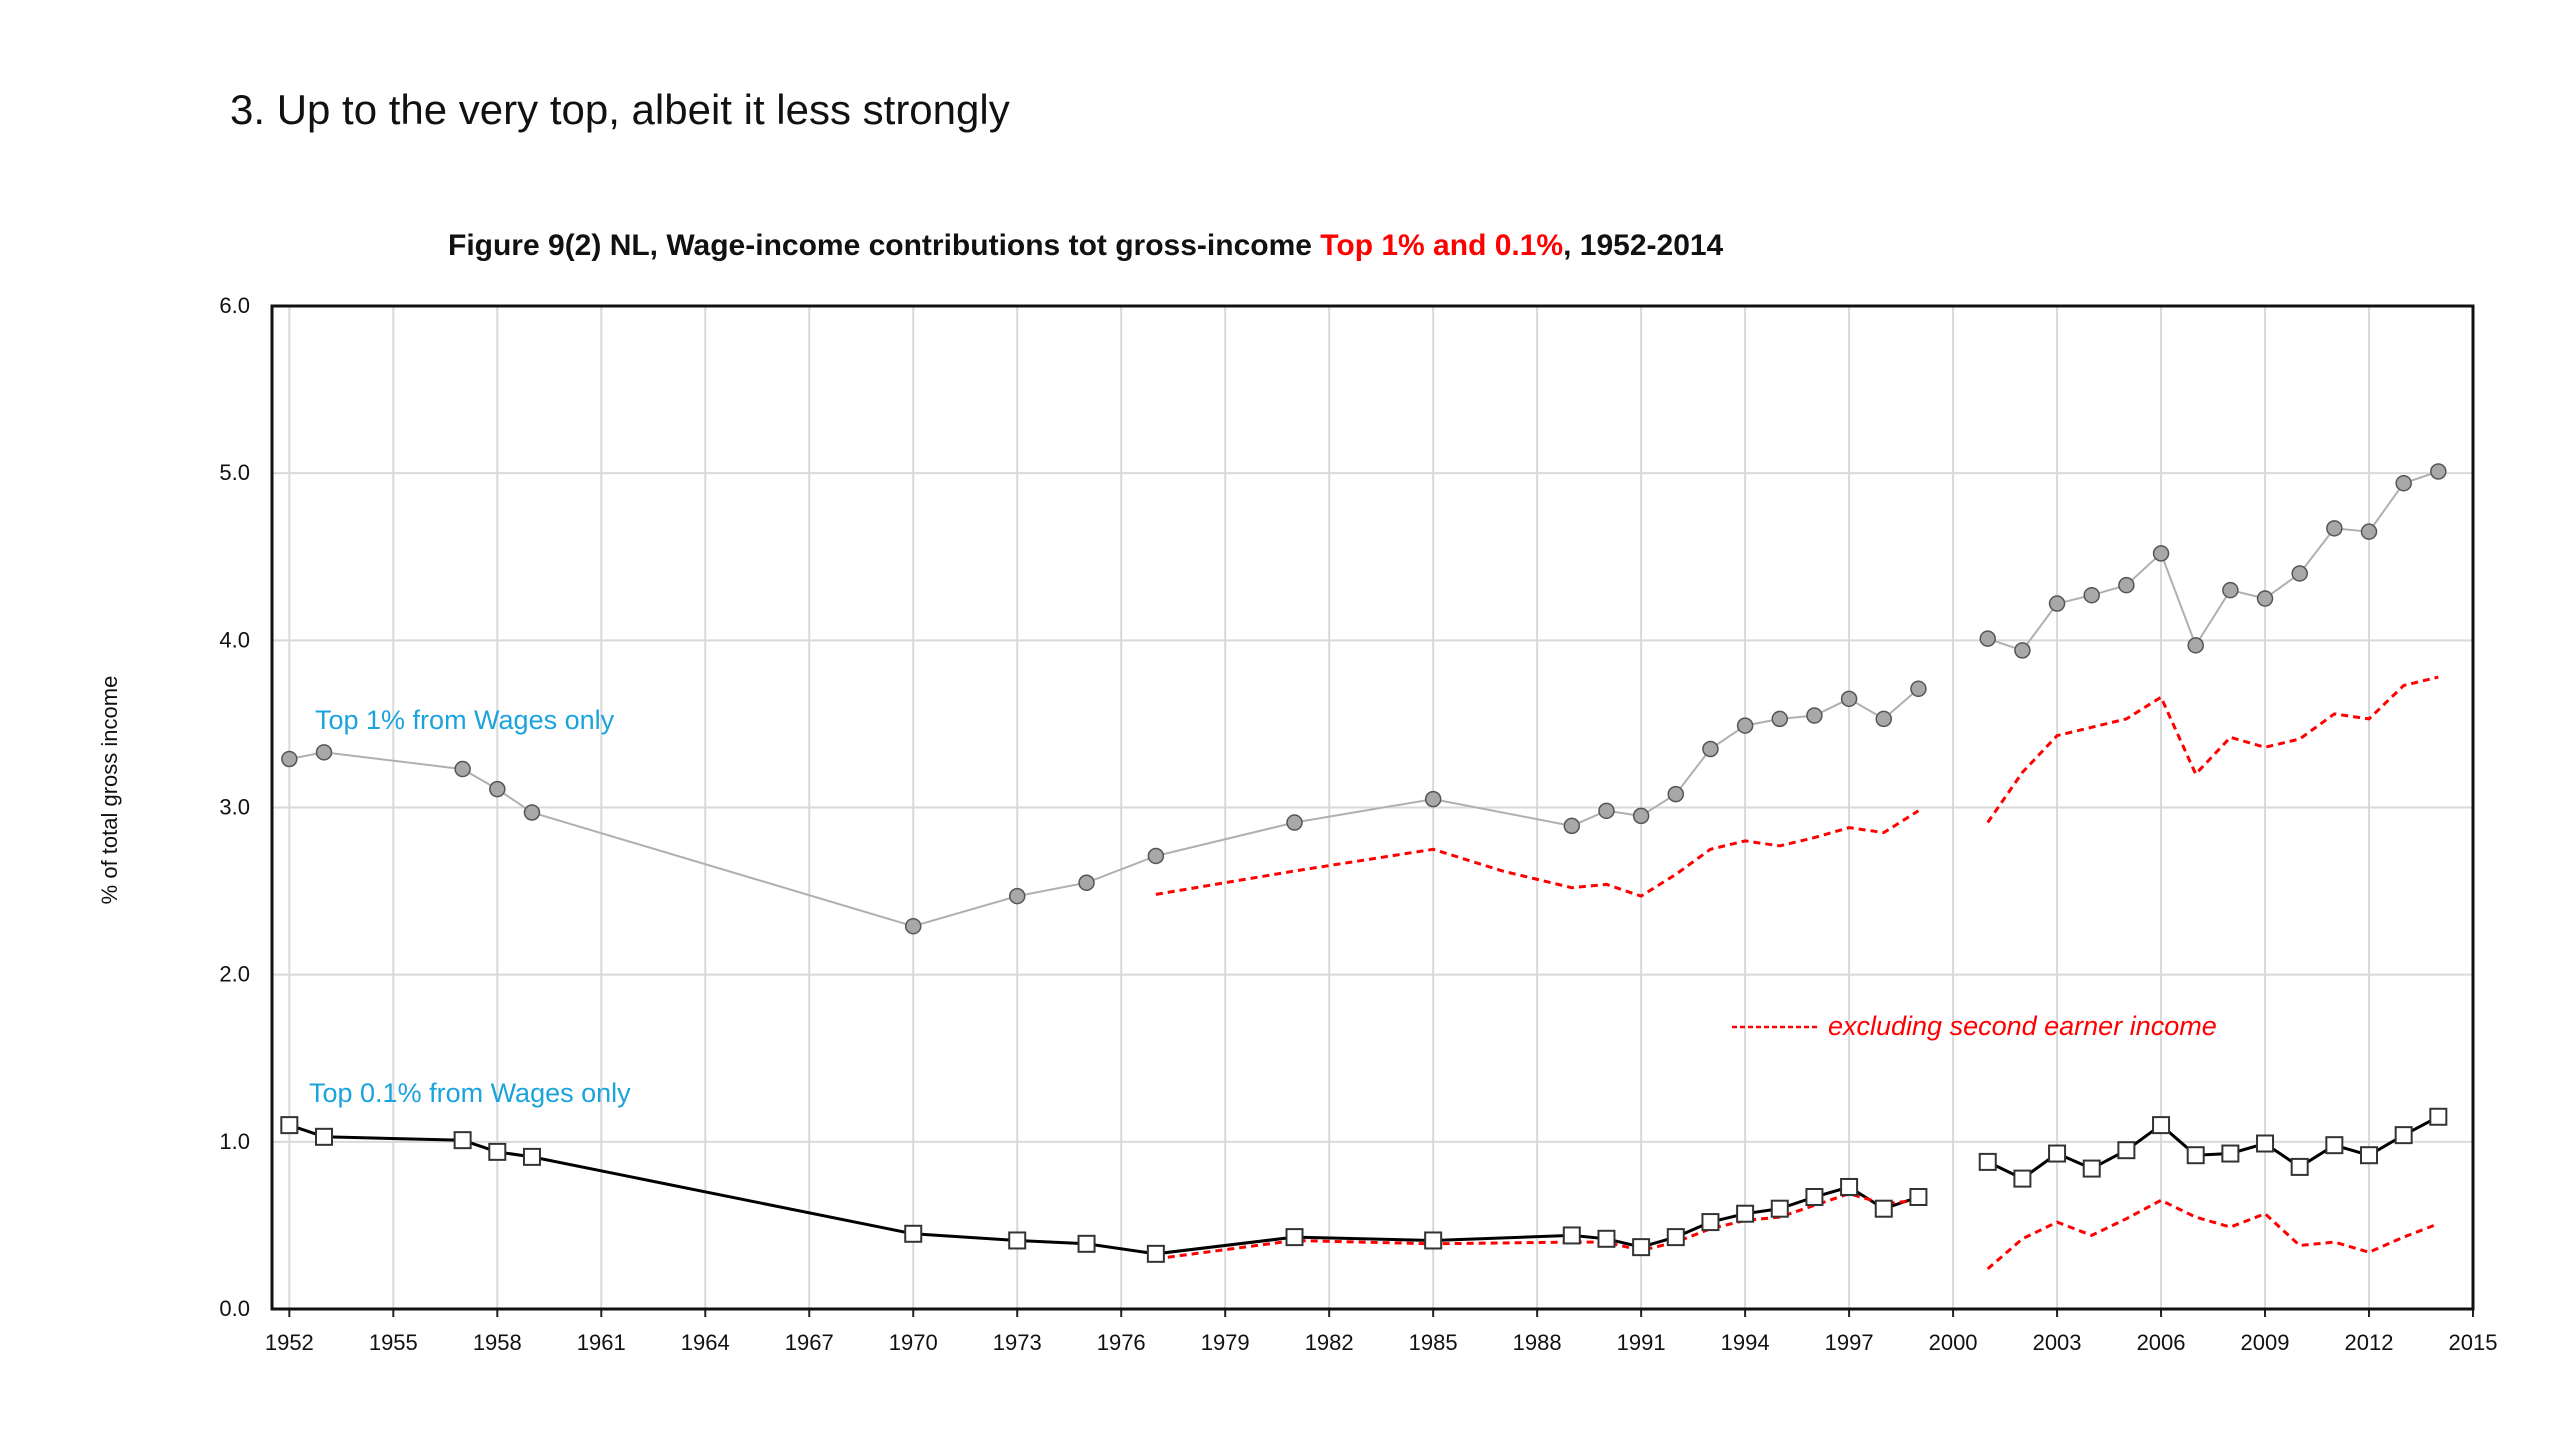  What do you see at coordinates (1745, 1342) in the screenshot?
I see `x-tick-label: 1994` at bounding box center [1745, 1342].